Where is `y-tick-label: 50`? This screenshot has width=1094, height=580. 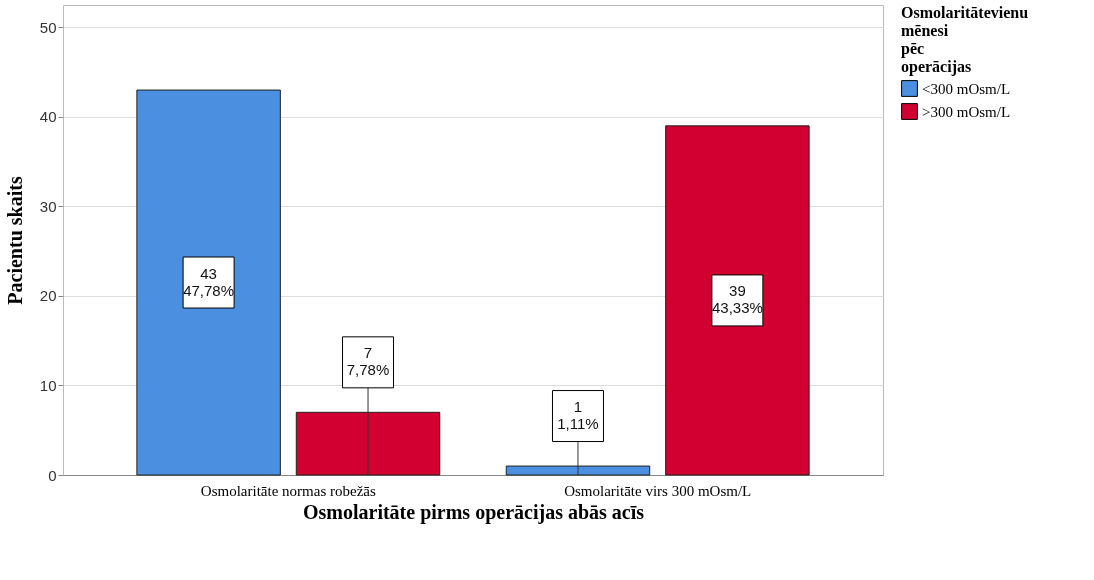
y-tick-label: 50 is located at coordinates (48, 27).